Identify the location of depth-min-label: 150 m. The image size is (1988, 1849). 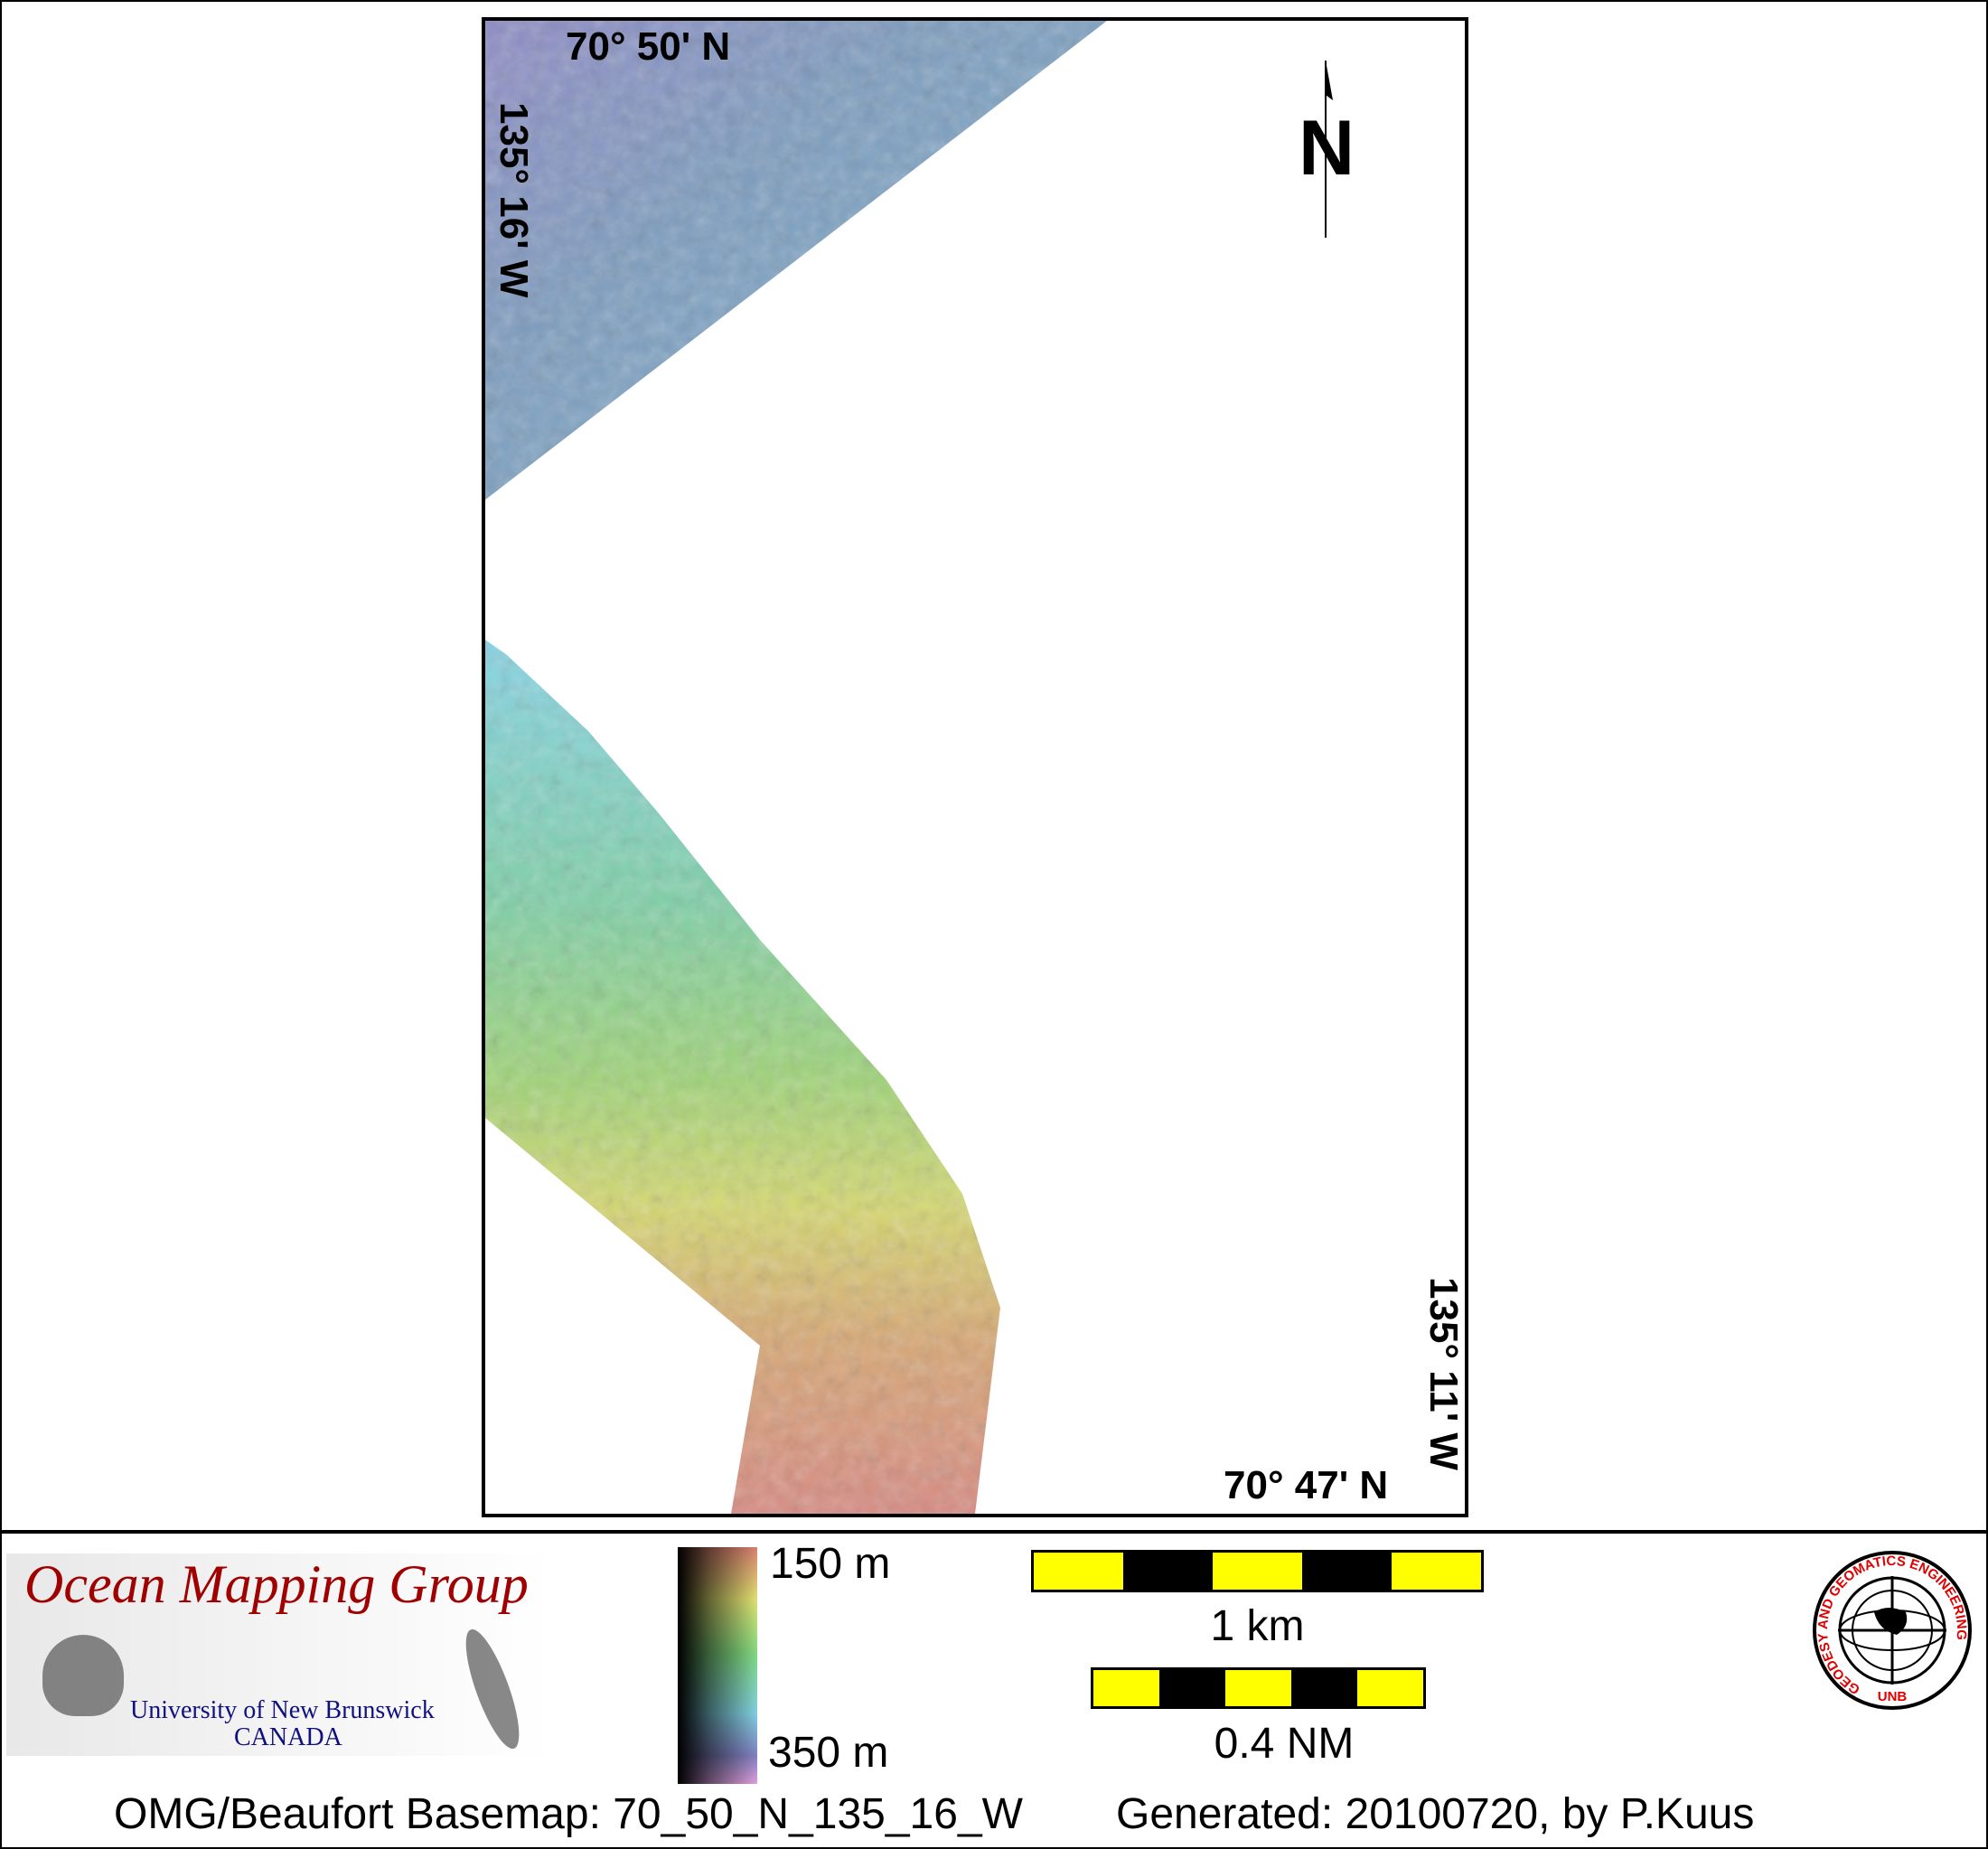
(830, 1564).